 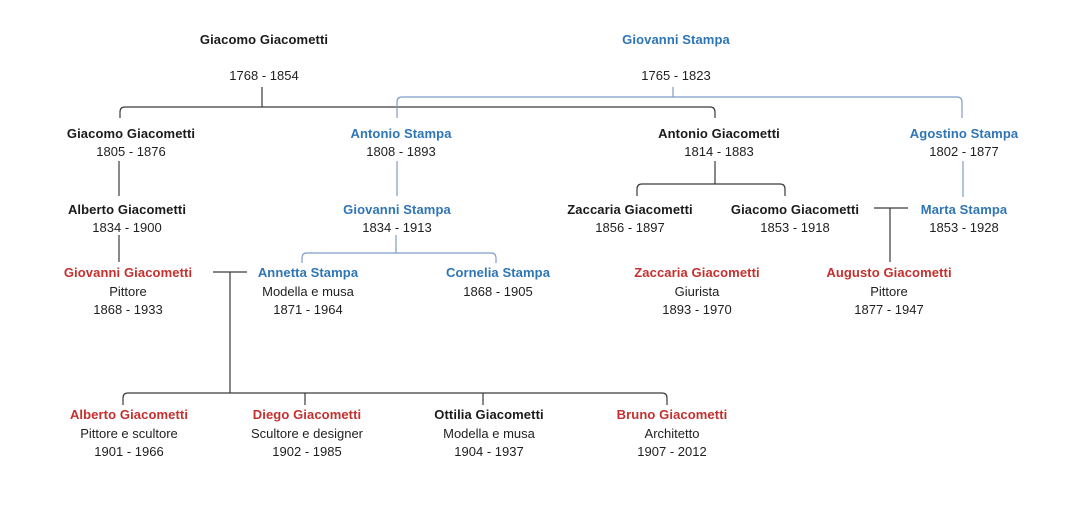 What do you see at coordinates (964, 209) in the screenshot?
I see `marta-stampa-1853-name: Marta Stampa` at bounding box center [964, 209].